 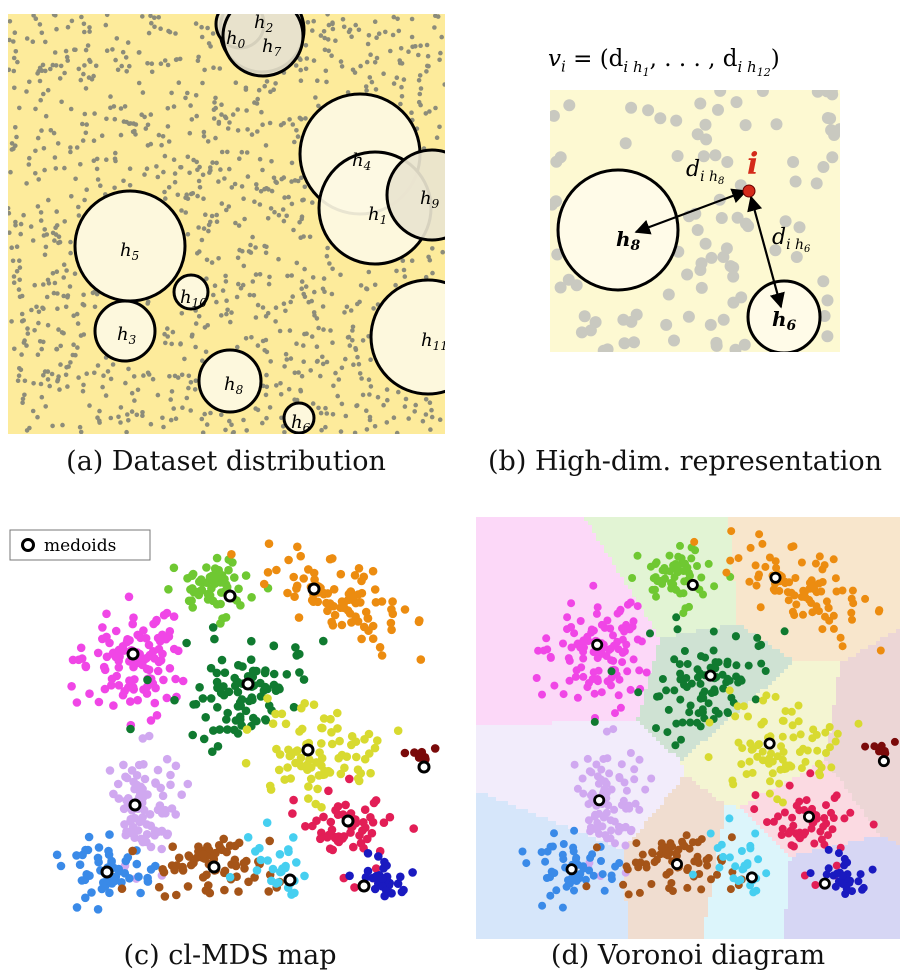 What do you see at coordinates (28, 545) in the screenshot?
I see `legend-medoid-icon` at bounding box center [28, 545].